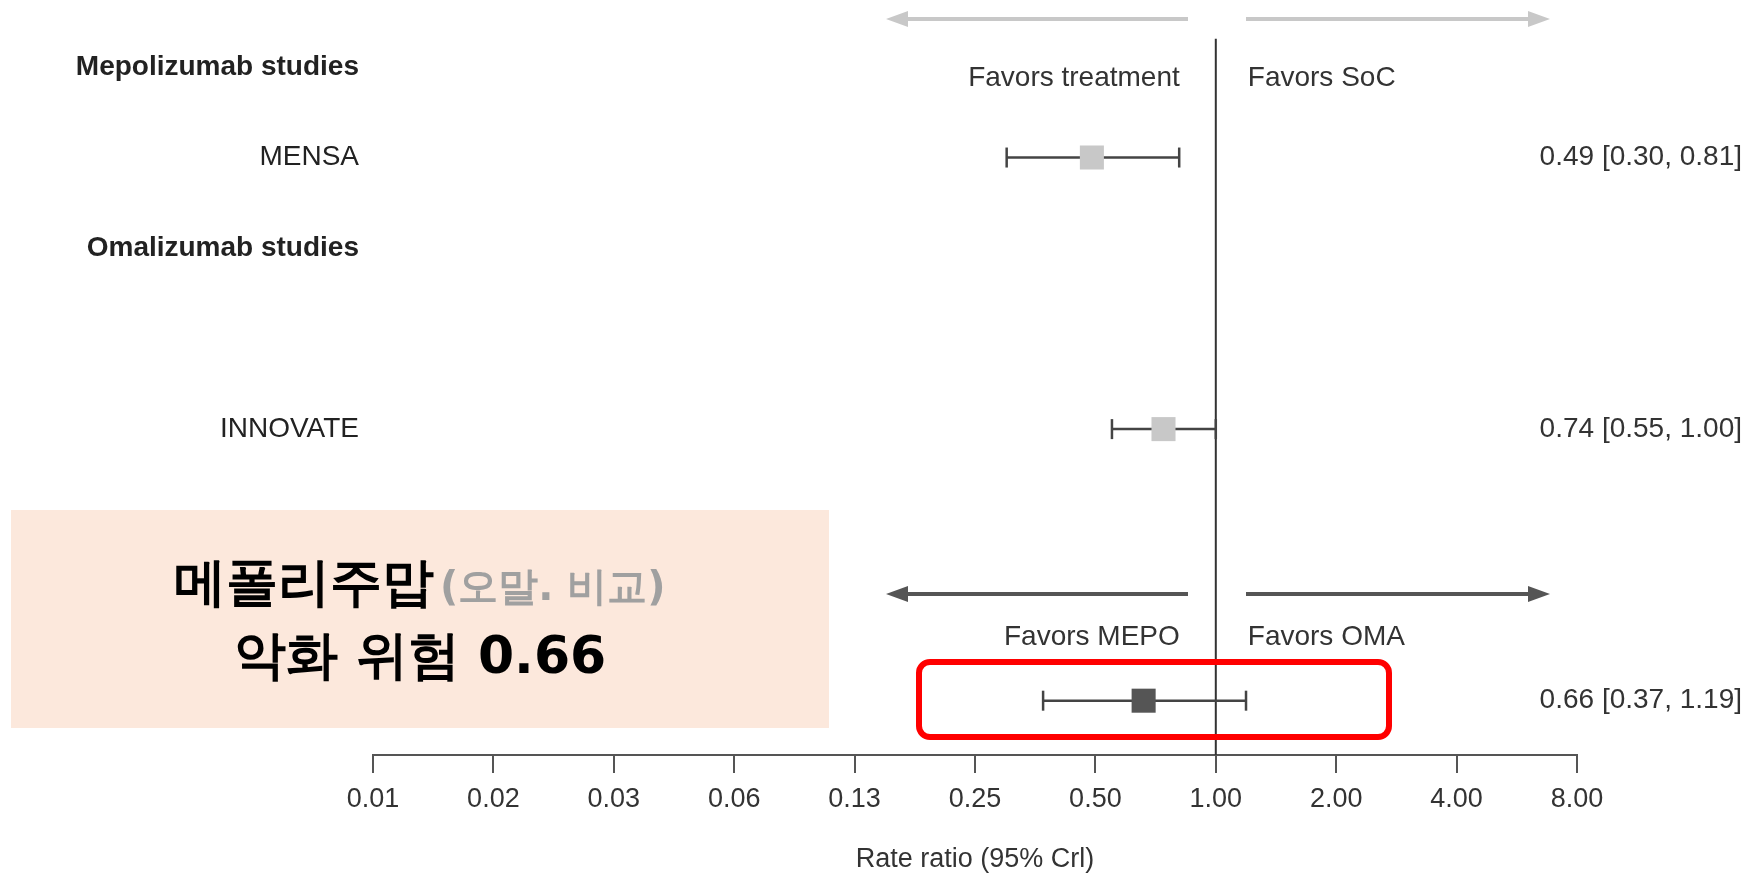  I want to click on annotation: (오말. 비교), so click(552, 586).